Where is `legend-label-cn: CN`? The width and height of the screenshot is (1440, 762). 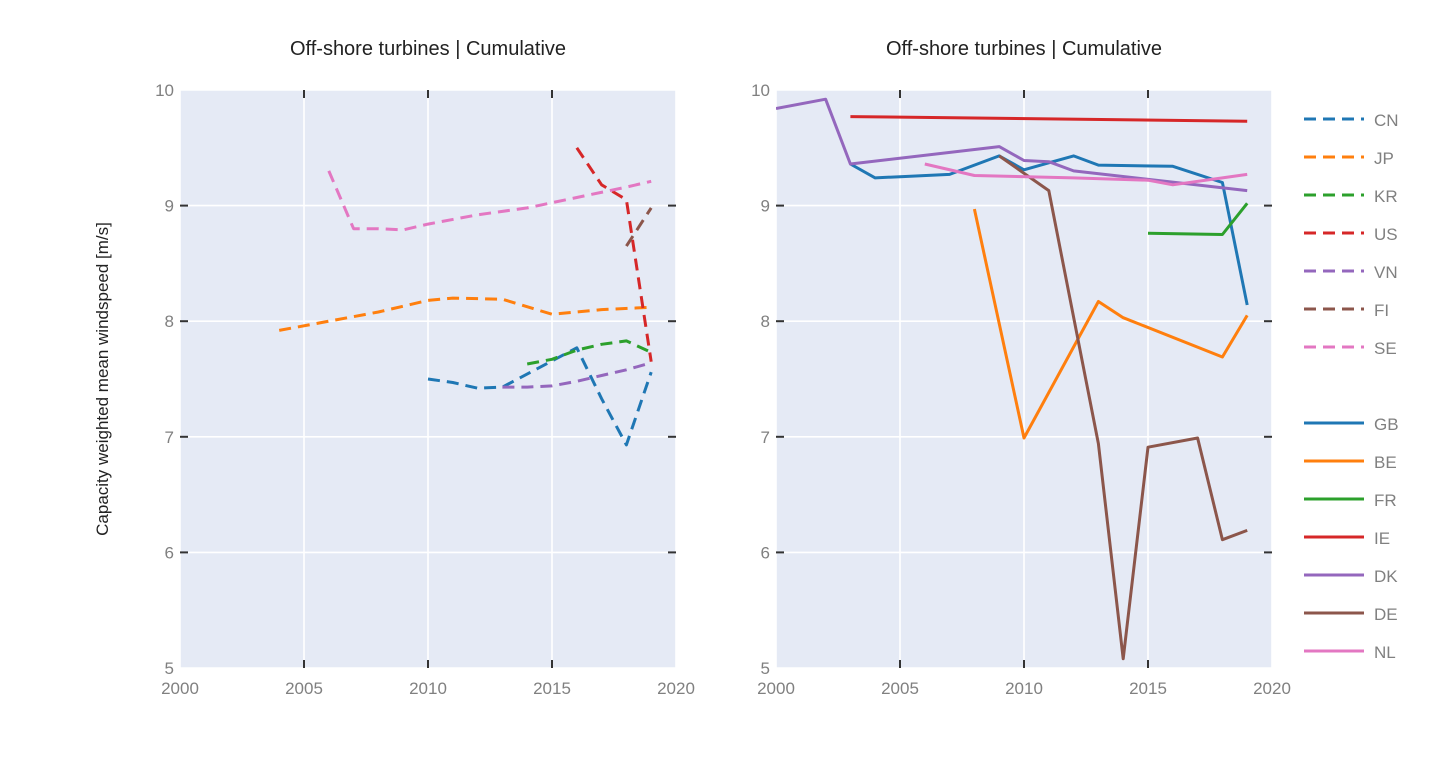 legend-label-cn: CN is located at coordinates (1386, 120).